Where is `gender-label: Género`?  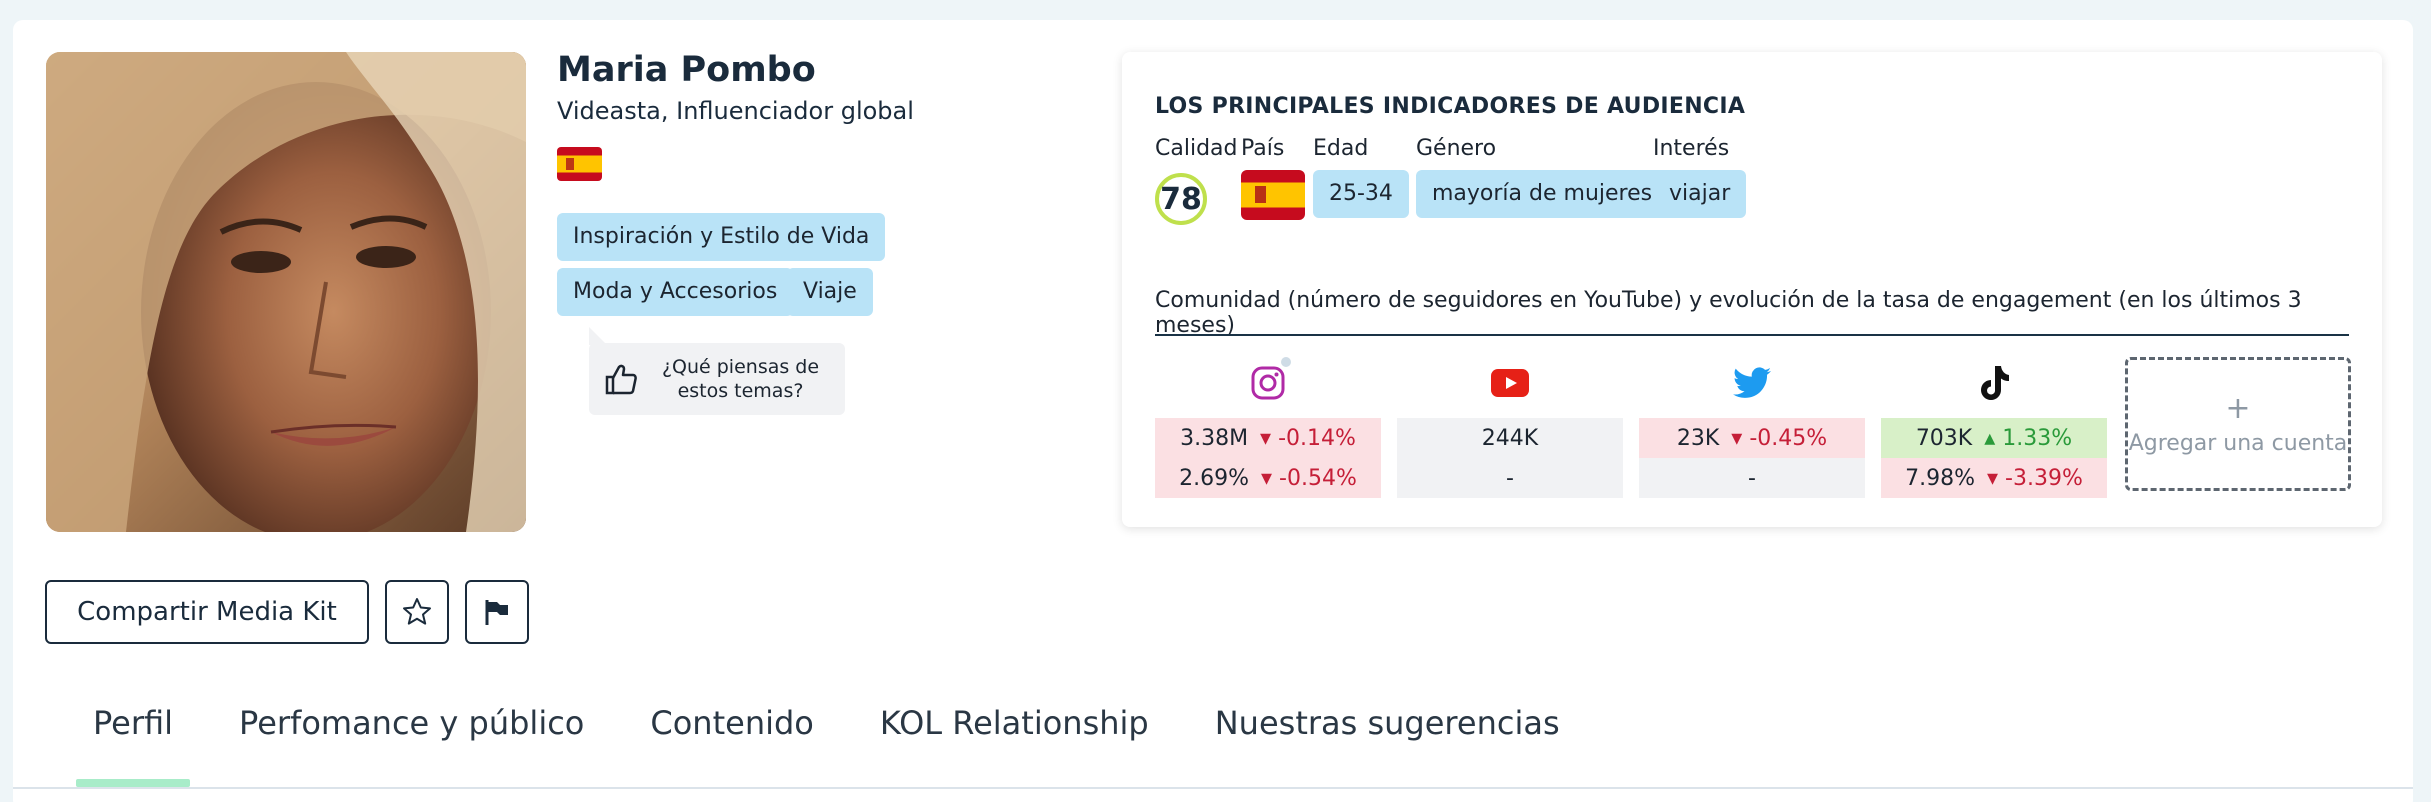
gender-label: Género is located at coordinates (1456, 148).